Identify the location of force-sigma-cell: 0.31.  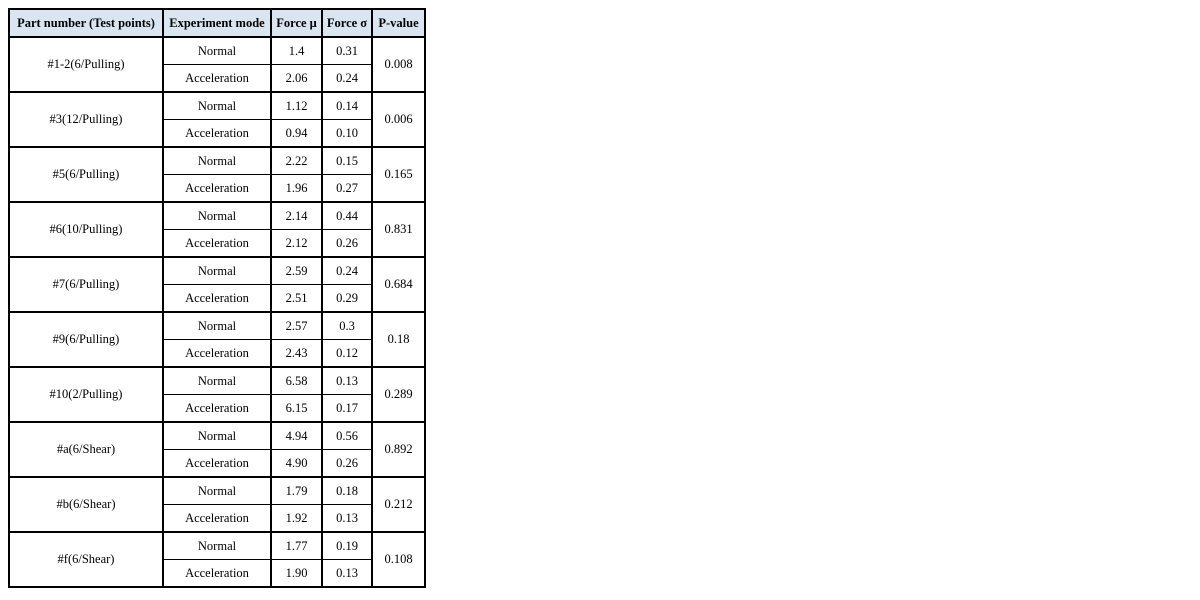
(347, 50).